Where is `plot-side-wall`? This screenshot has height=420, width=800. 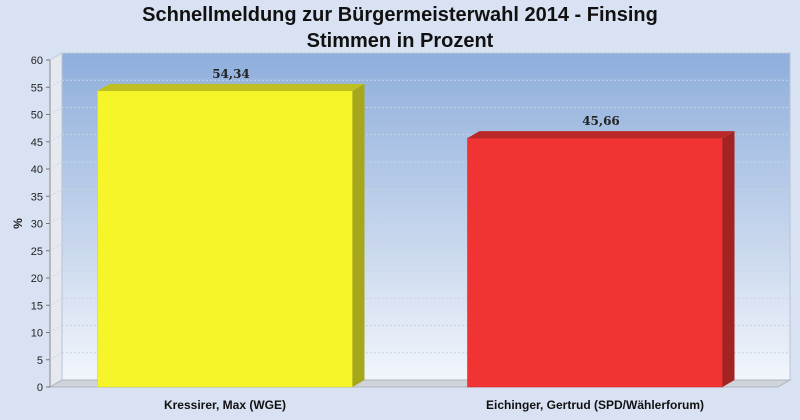
plot-side-wall is located at coordinates (56, 220).